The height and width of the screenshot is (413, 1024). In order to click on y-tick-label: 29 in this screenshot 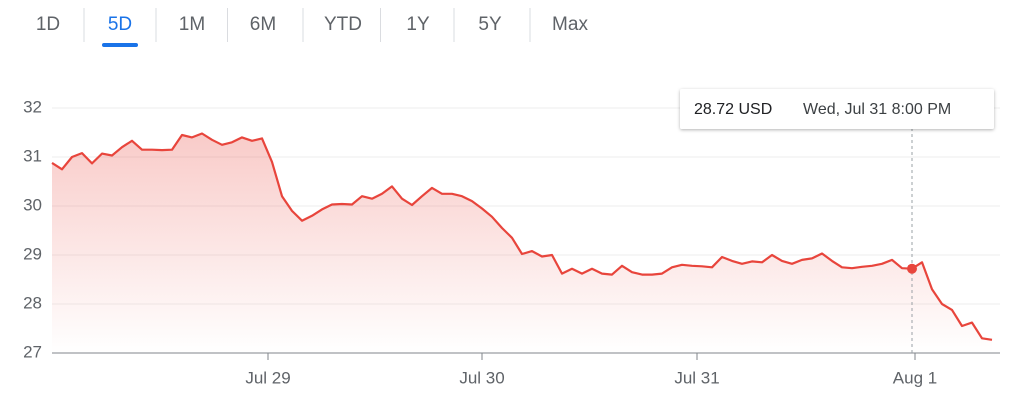, I will do `click(32, 253)`.